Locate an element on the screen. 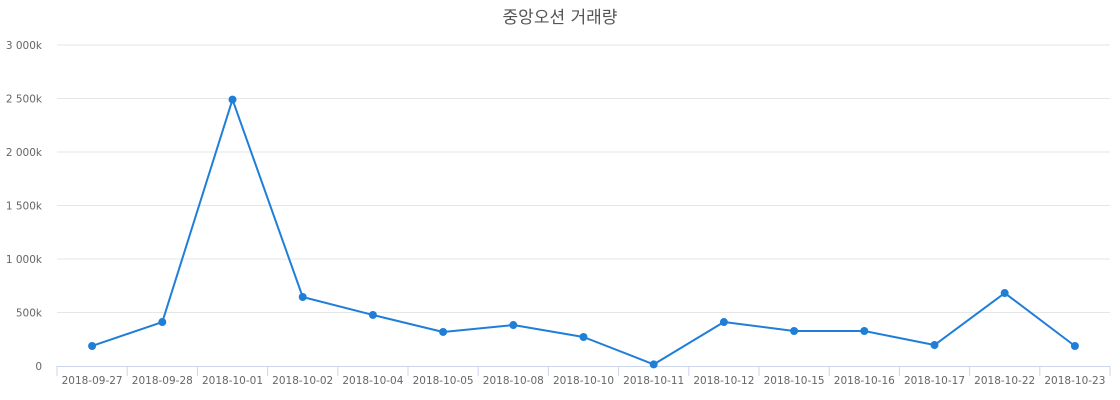  x-tick-label: 2018-09-28 is located at coordinates (162, 381).